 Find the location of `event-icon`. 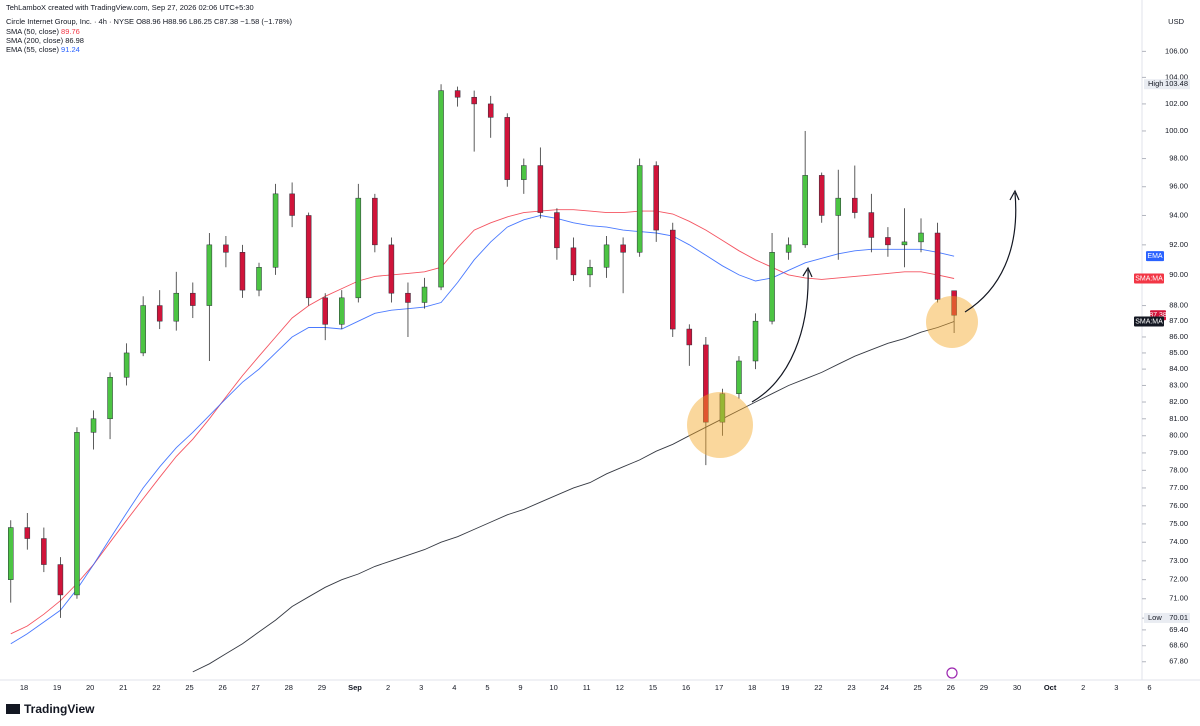

event-icon is located at coordinates (952, 673).